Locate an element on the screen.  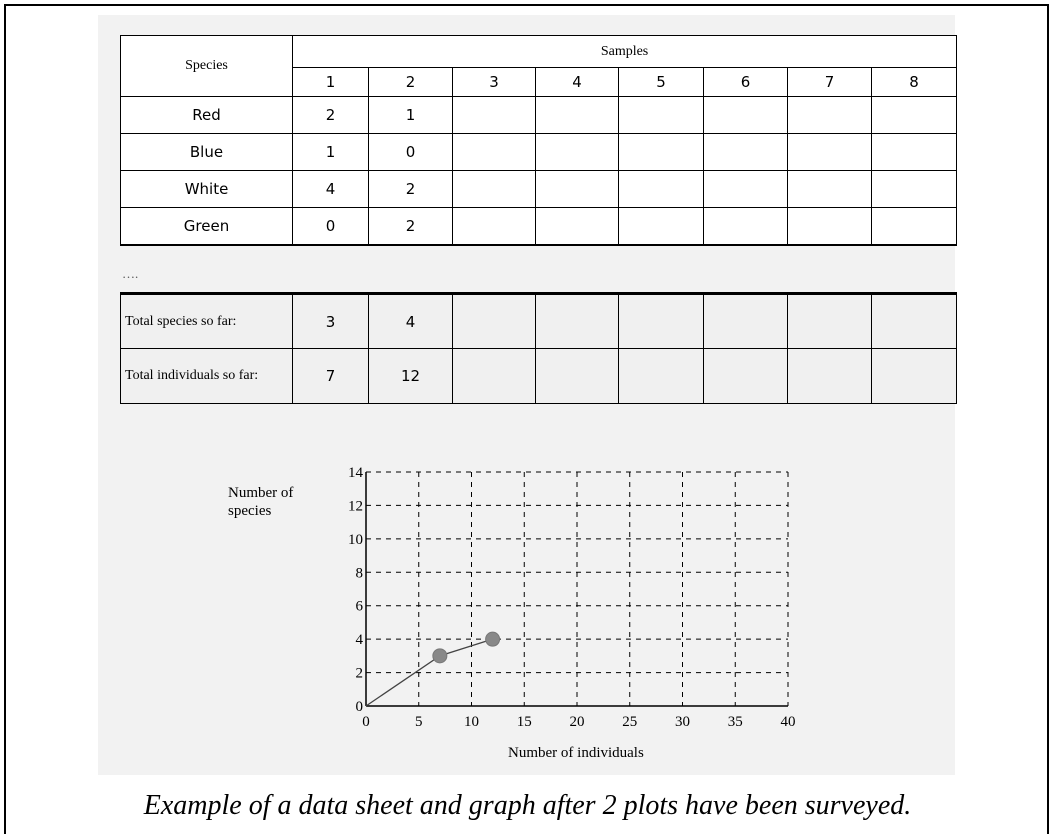
y-axis-label: Number of species is located at coordinates (261, 502).